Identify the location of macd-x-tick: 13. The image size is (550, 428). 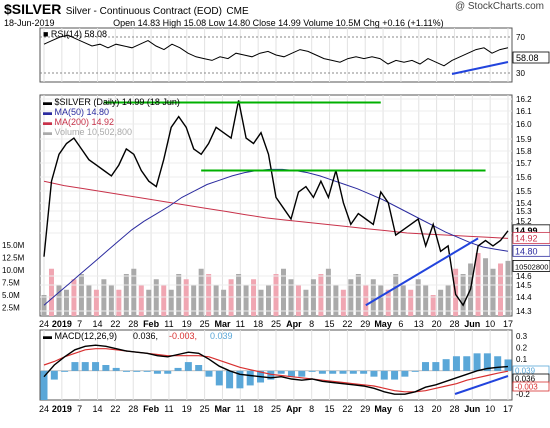
(419, 409).